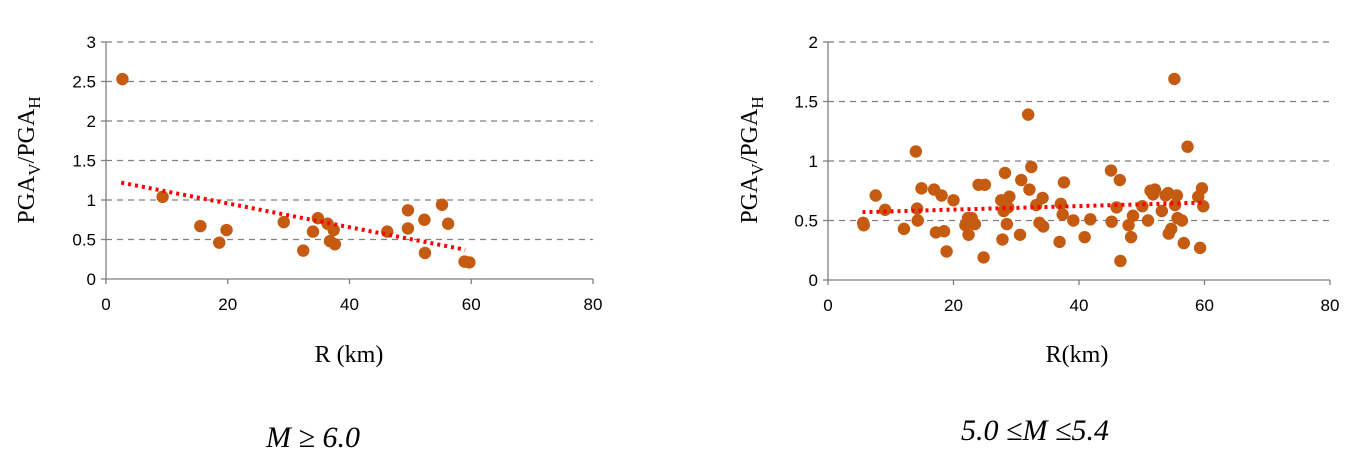  What do you see at coordinates (806, 102) in the screenshot?
I see `right-ytick-label: 1.5` at bounding box center [806, 102].